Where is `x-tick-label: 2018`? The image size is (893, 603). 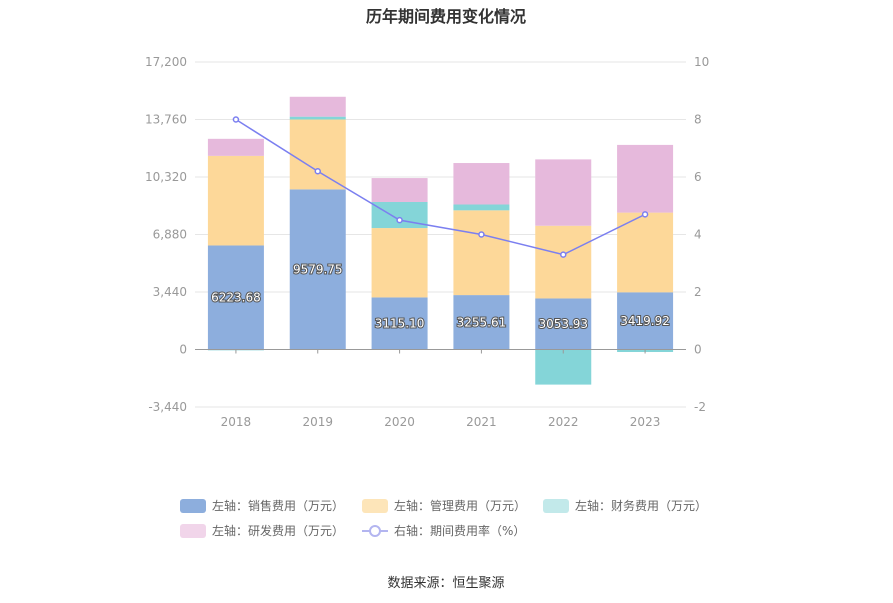 x-tick-label: 2018 is located at coordinates (236, 422).